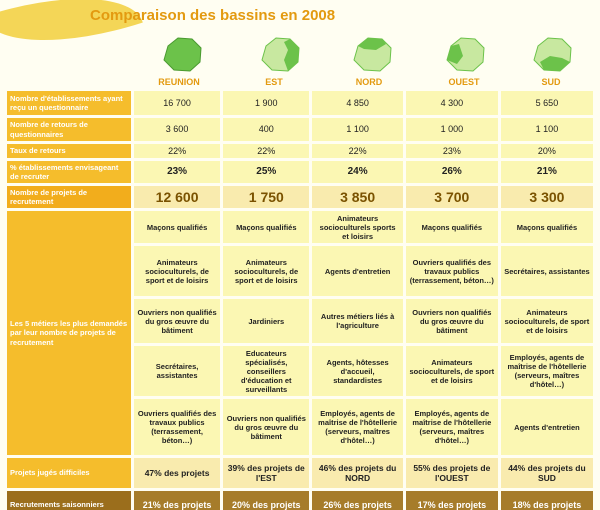 This screenshot has height=510, width=600. What do you see at coordinates (372, 54) in the screenshot?
I see `nord-map-icon` at bounding box center [372, 54].